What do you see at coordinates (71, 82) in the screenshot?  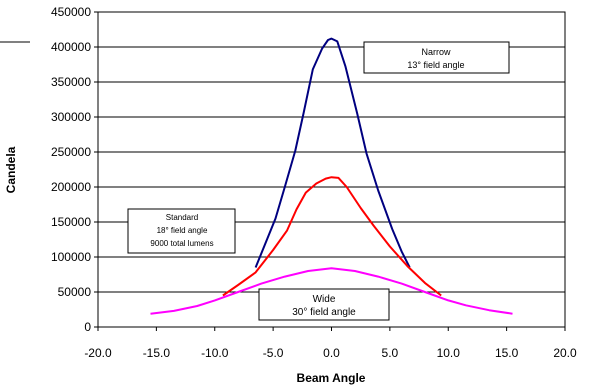 I see `y-tick-label: 350000` at bounding box center [71, 82].